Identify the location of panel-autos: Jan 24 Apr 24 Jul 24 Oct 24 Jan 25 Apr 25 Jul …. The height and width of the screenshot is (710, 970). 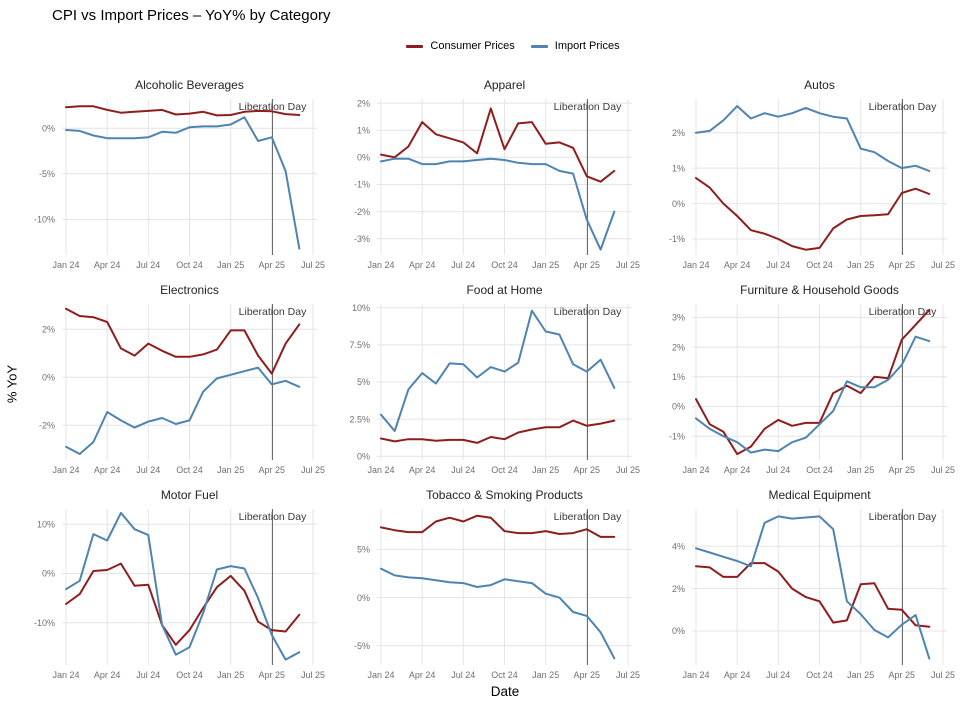
(799, 179).